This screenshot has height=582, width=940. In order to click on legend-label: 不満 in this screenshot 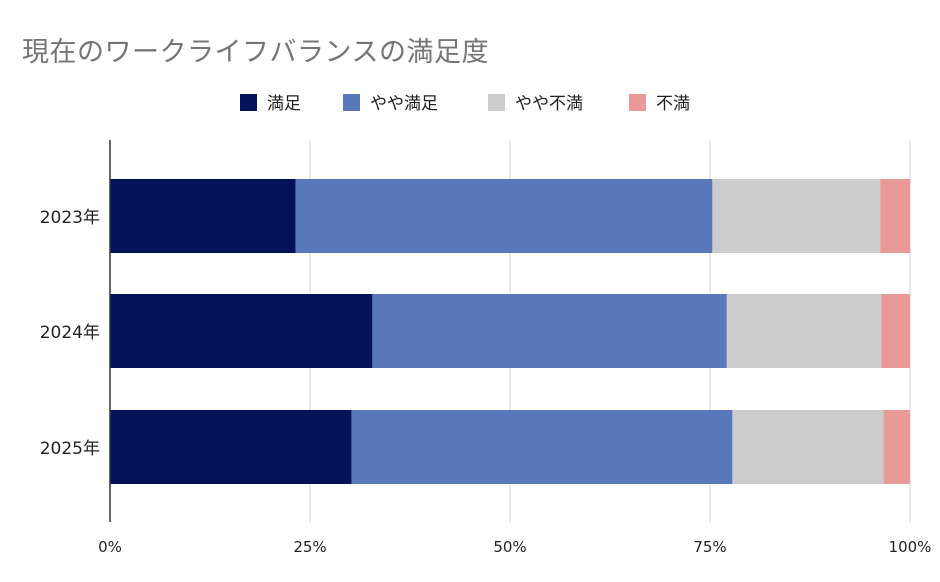, I will do `click(673, 104)`.